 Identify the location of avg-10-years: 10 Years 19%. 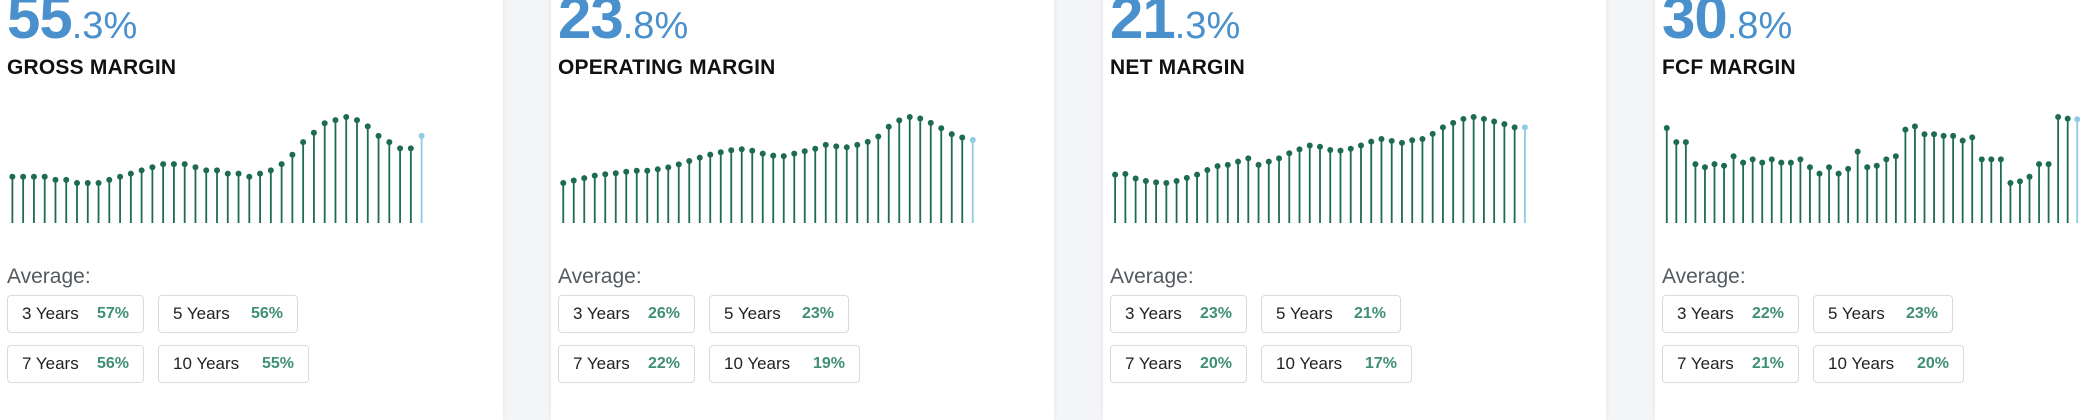
(784, 364).